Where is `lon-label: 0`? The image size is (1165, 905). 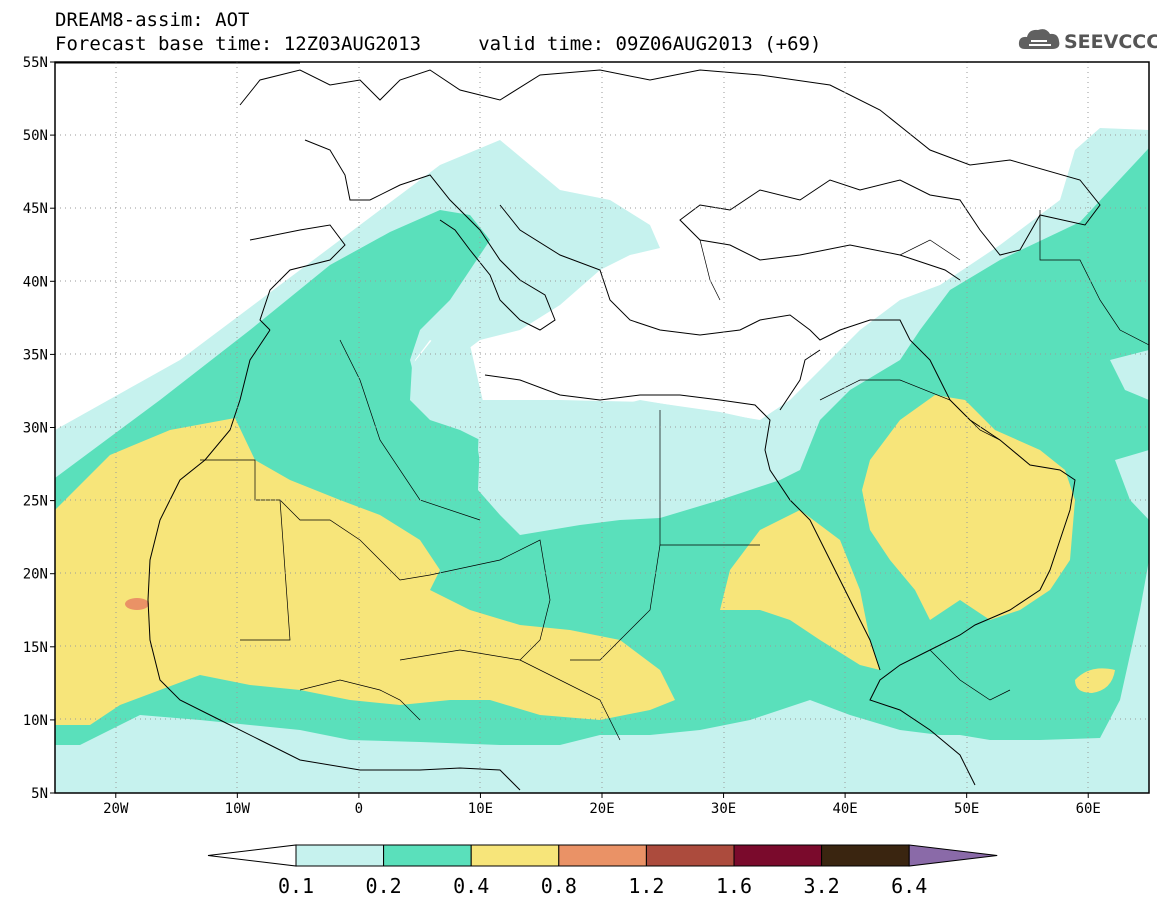 lon-label: 0 is located at coordinates (359, 809).